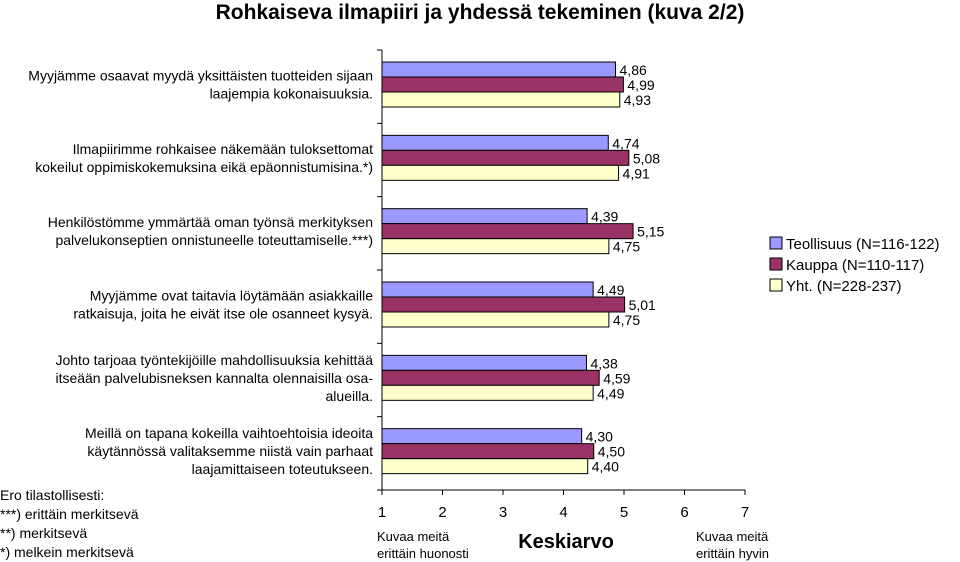 This screenshot has width=960, height=562. What do you see at coordinates (646, 158) in the screenshot?
I see `data-label: 5,08` at bounding box center [646, 158].